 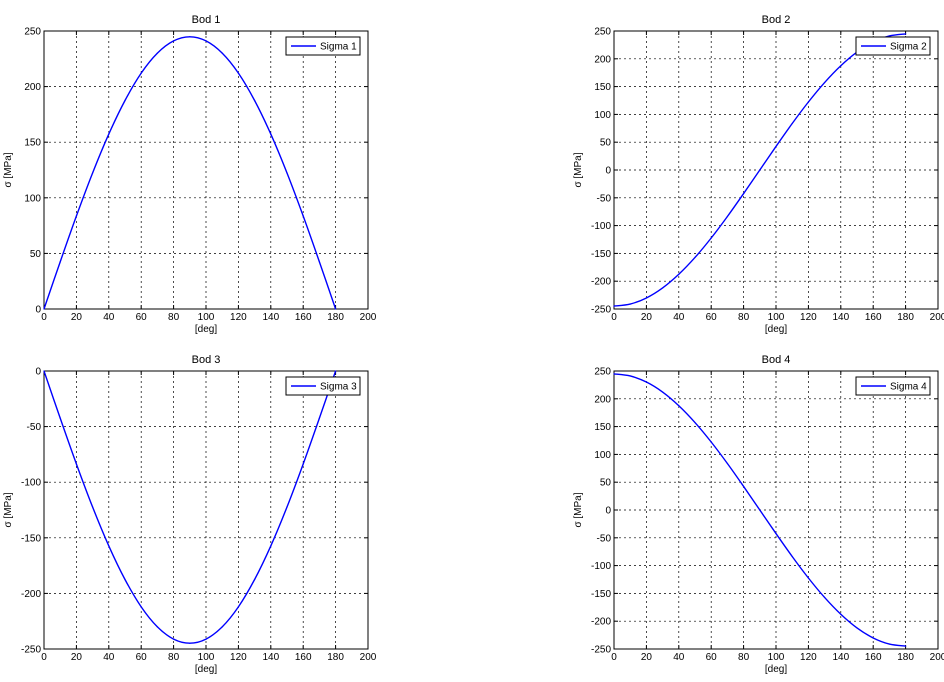 What do you see at coordinates (893, 386) in the screenshot?
I see `legend: Sigma 4` at bounding box center [893, 386].